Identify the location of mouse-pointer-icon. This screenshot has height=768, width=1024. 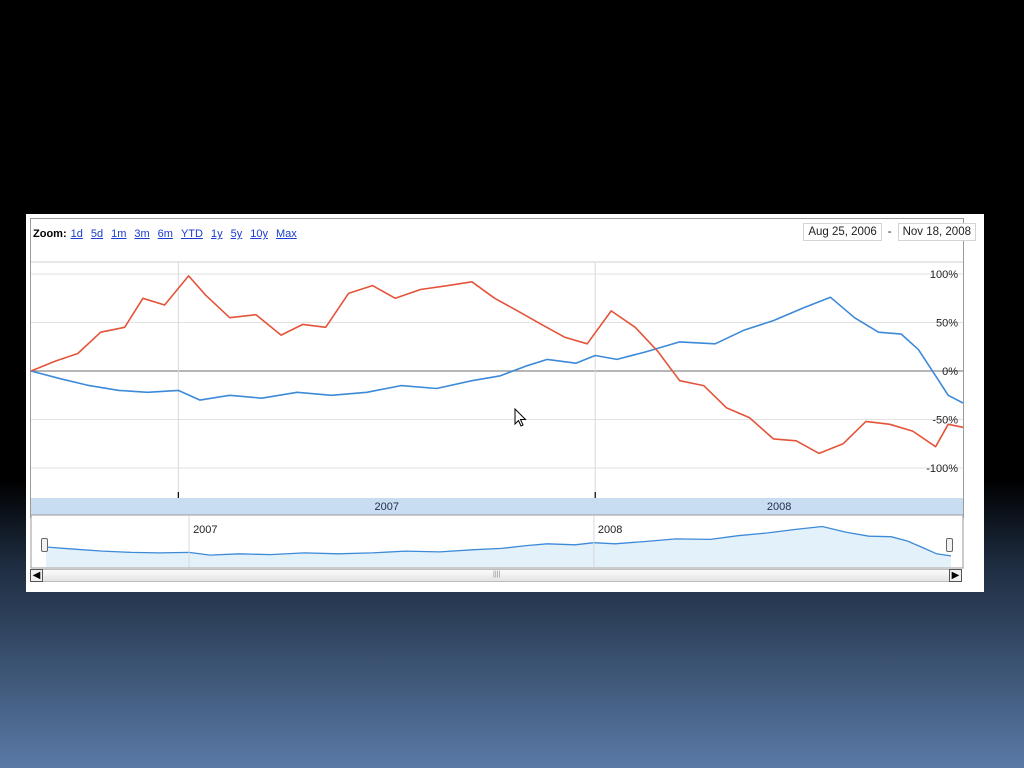
(520, 417).